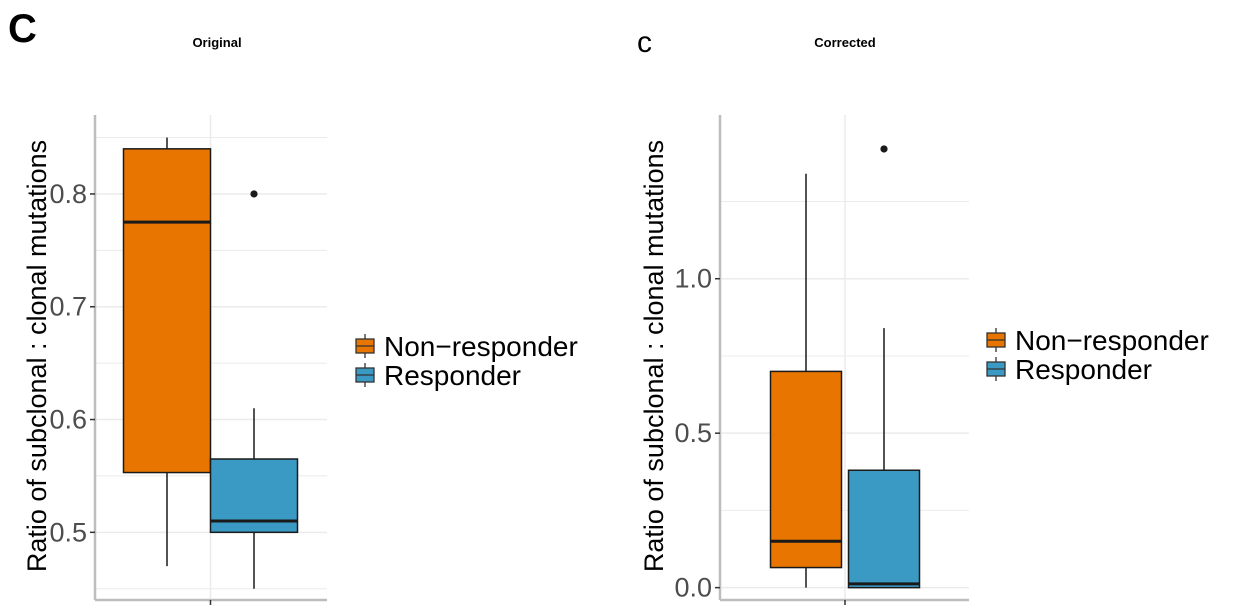 Image resolution: width=1243 pixels, height=611 pixels. What do you see at coordinates (216, 42) in the screenshot?
I see `chart-title: Original` at bounding box center [216, 42].